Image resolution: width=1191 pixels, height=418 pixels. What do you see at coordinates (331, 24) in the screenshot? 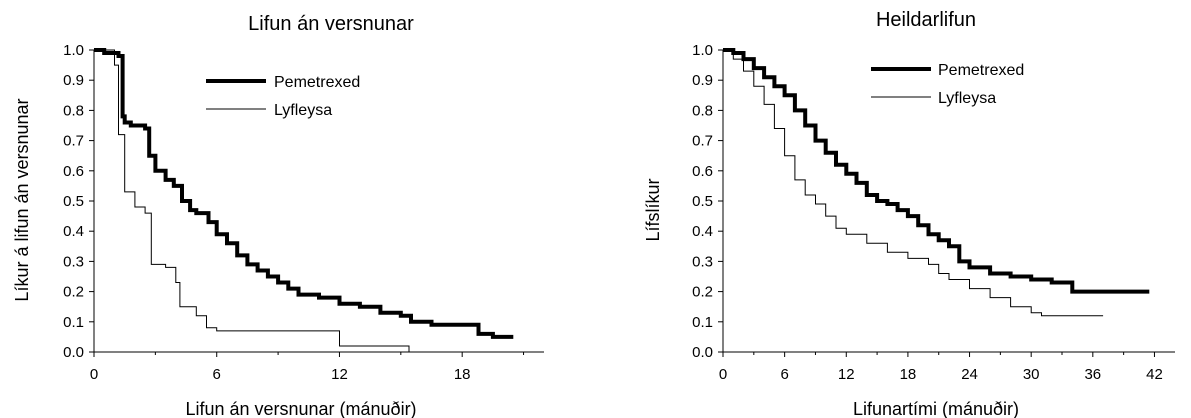
I see `chart-title: Lifun án versnunar` at bounding box center [331, 24].